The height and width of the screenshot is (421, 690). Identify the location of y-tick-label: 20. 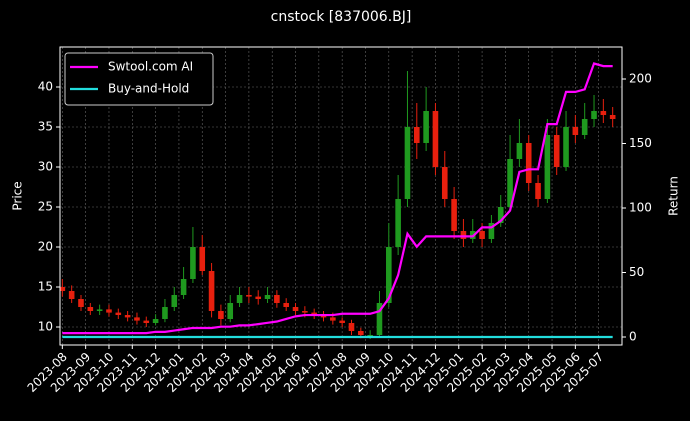
(45, 247).